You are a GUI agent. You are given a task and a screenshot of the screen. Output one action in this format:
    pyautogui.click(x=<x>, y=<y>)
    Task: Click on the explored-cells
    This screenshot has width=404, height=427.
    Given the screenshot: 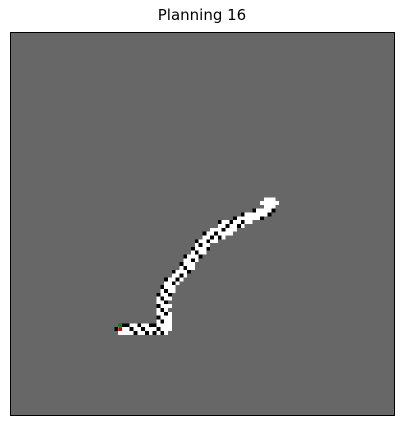 What is the action you would take?
    pyautogui.click(x=197, y=266)
    